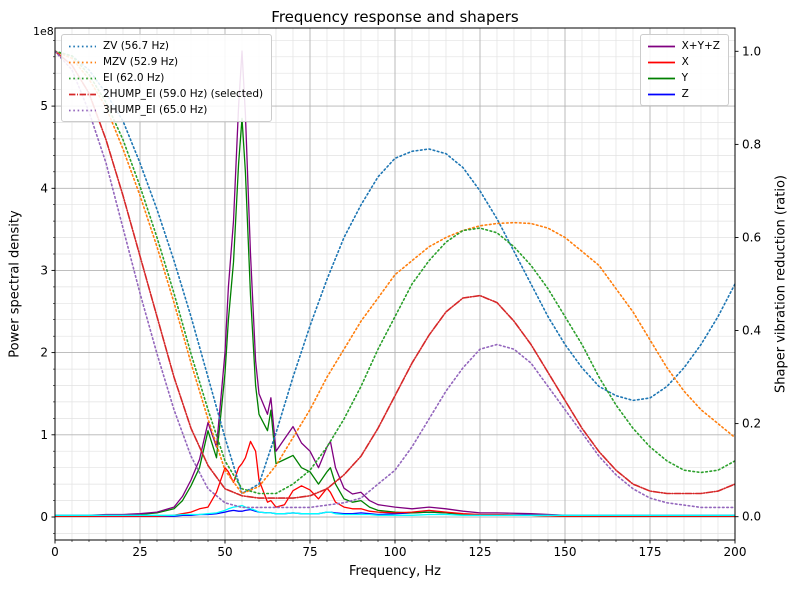 The image size is (800, 600). Describe the element at coordinates (650, 552) in the screenshot. I see `x-tick-label: 175` at that location.